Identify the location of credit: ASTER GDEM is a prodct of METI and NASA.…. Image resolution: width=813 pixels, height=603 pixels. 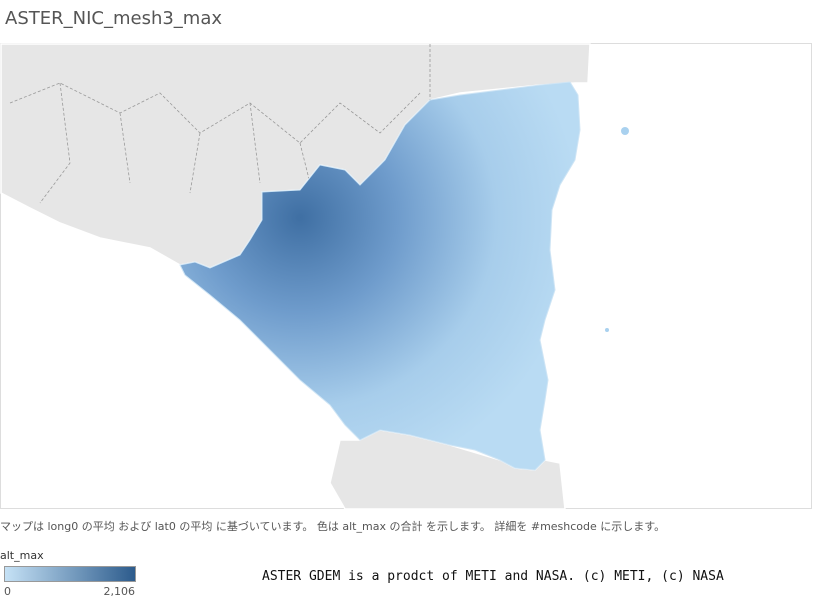
(493, 576).